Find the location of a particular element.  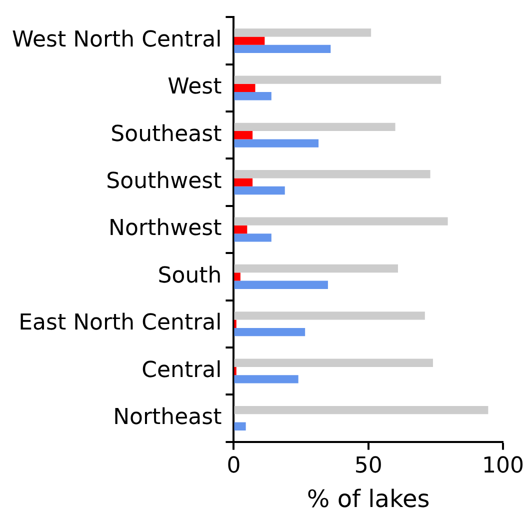

y-tick-label: Central is located at coordinates (182, 370).